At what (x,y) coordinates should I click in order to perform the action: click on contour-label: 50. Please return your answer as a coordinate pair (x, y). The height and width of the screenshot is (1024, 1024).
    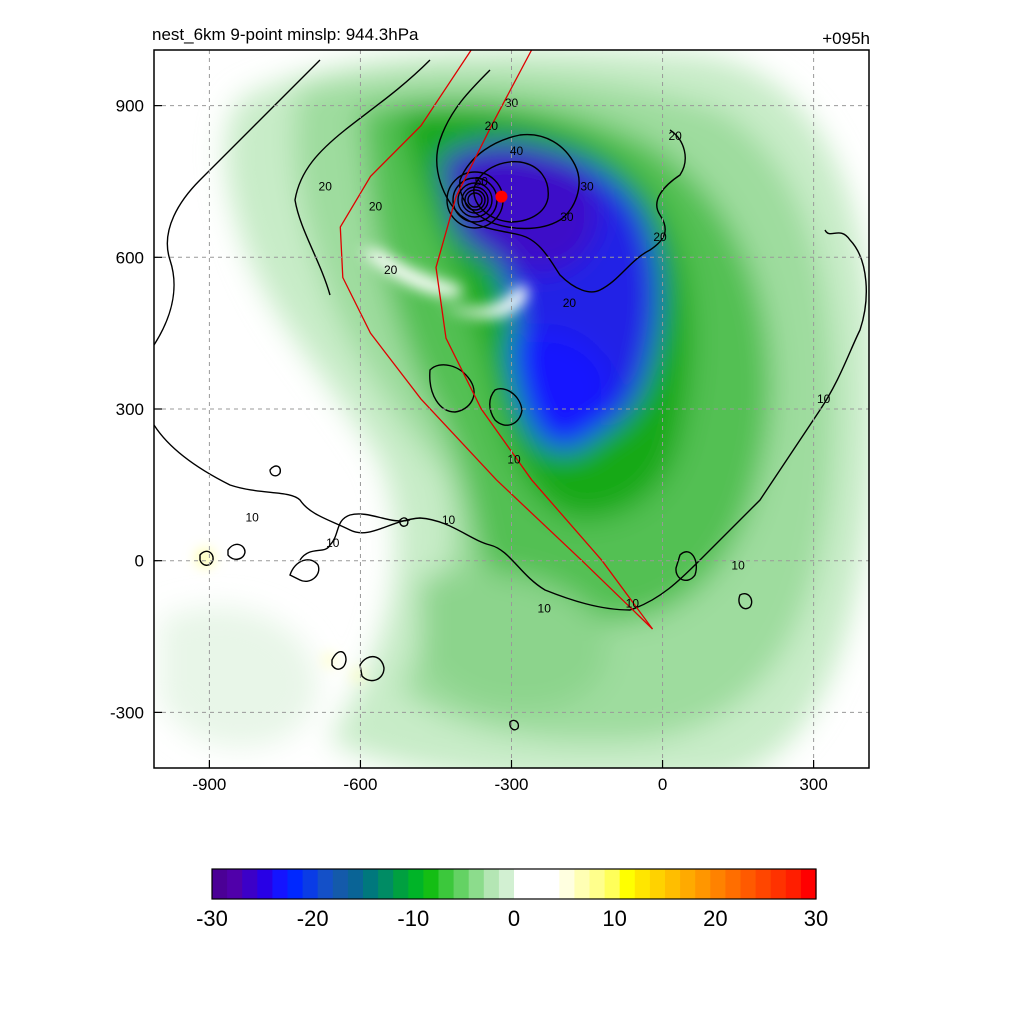
    Looking at the image, I should click on (482, 181).